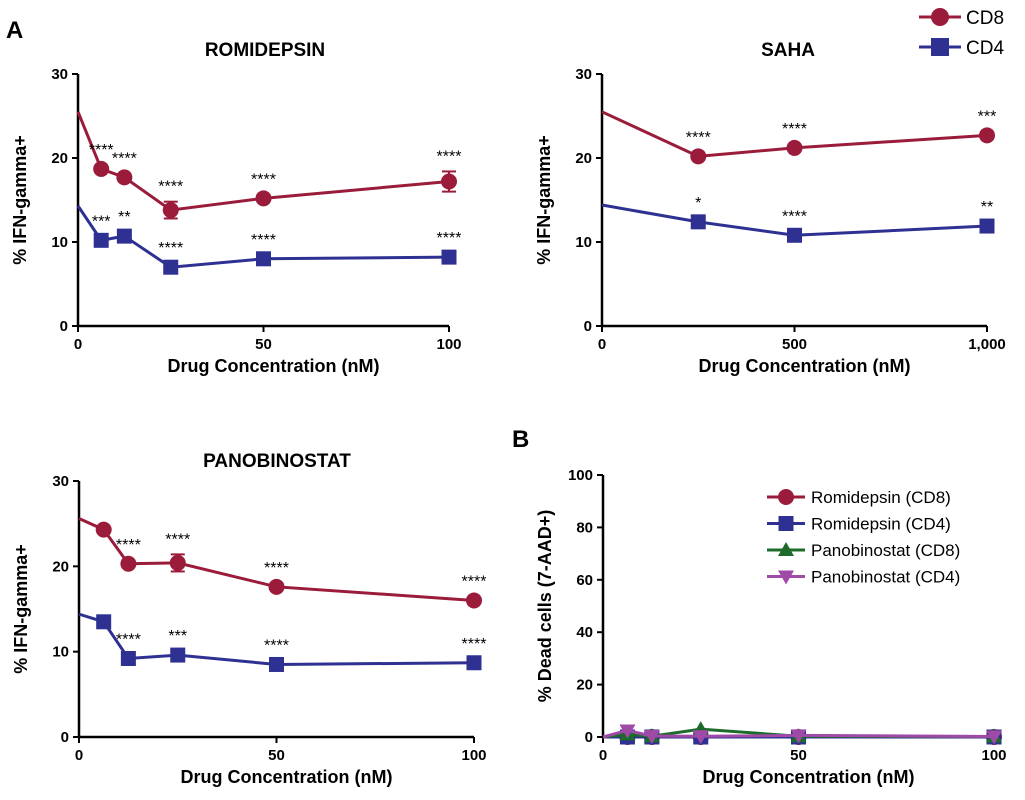  I want to click on y-tick-label: 80, so click(584, 527).